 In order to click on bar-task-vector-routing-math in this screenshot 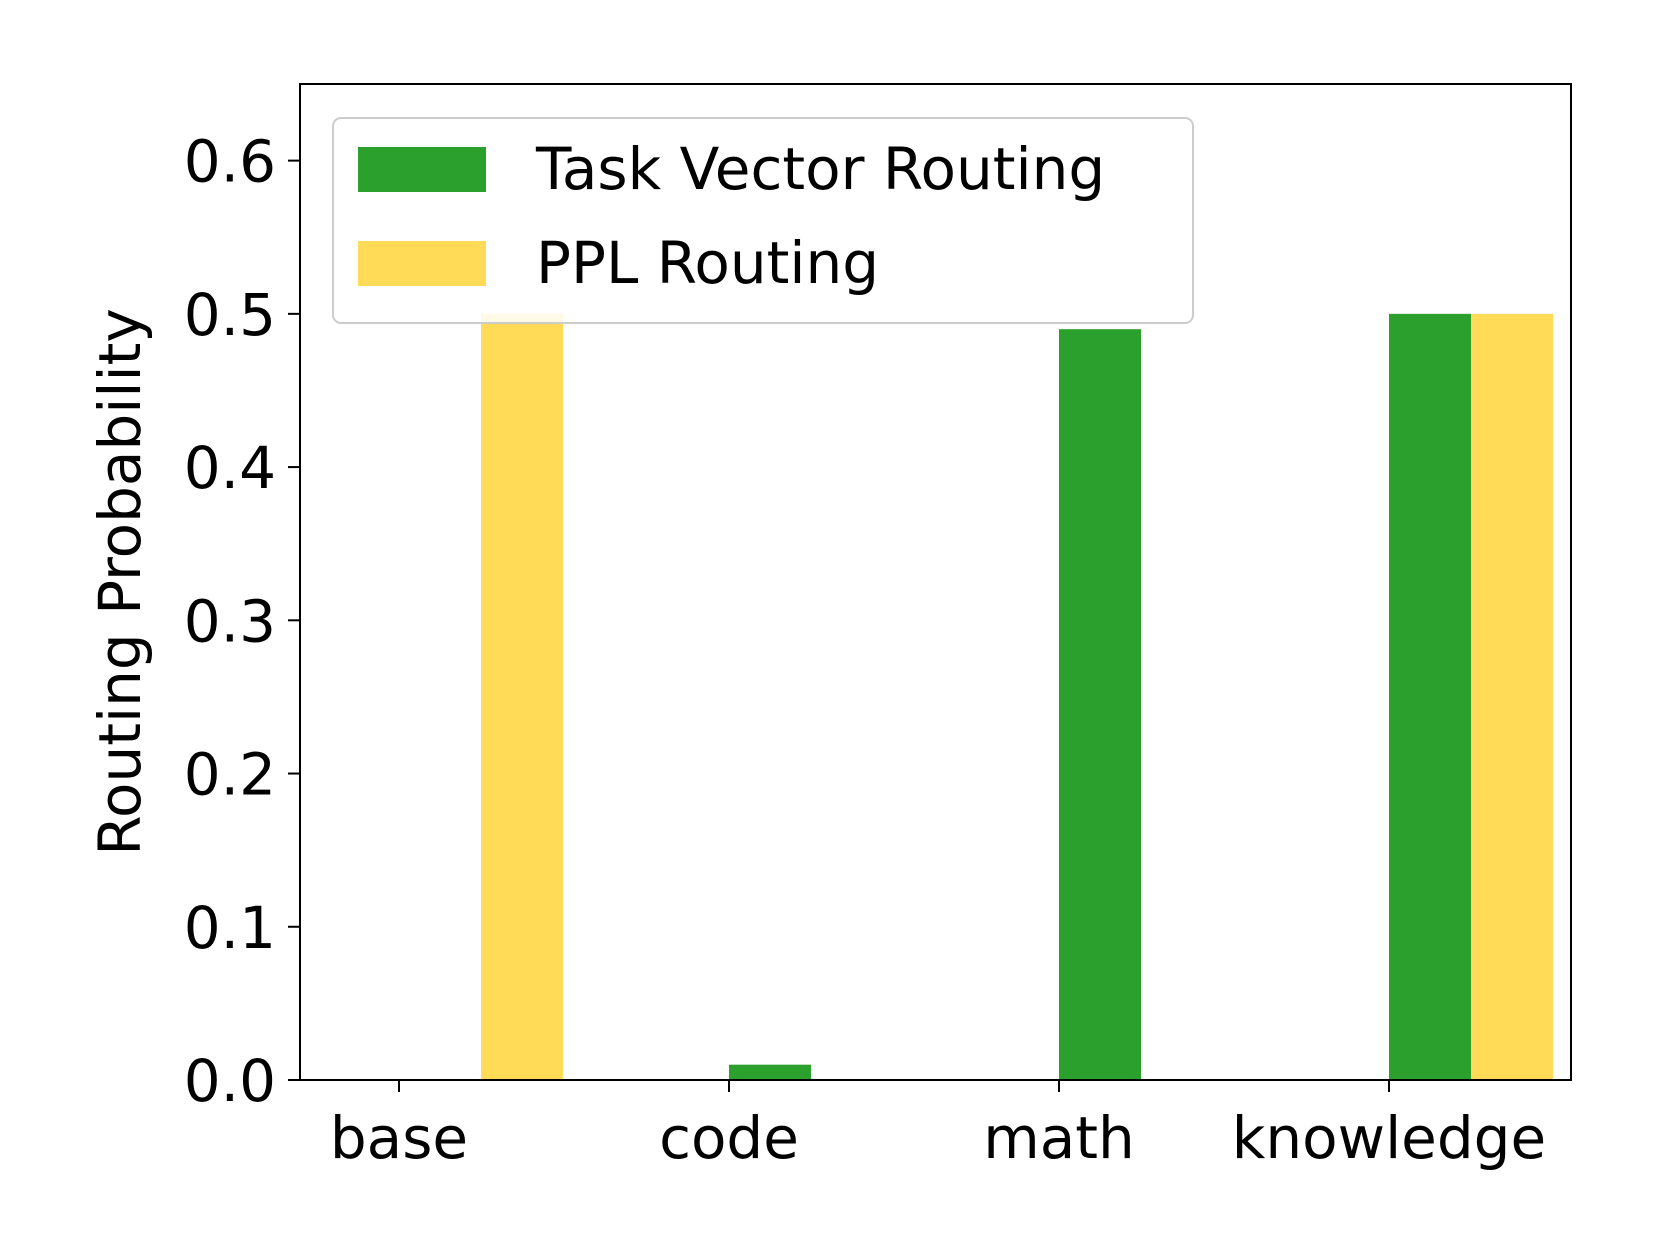, I will do `click(1100, 705)`.